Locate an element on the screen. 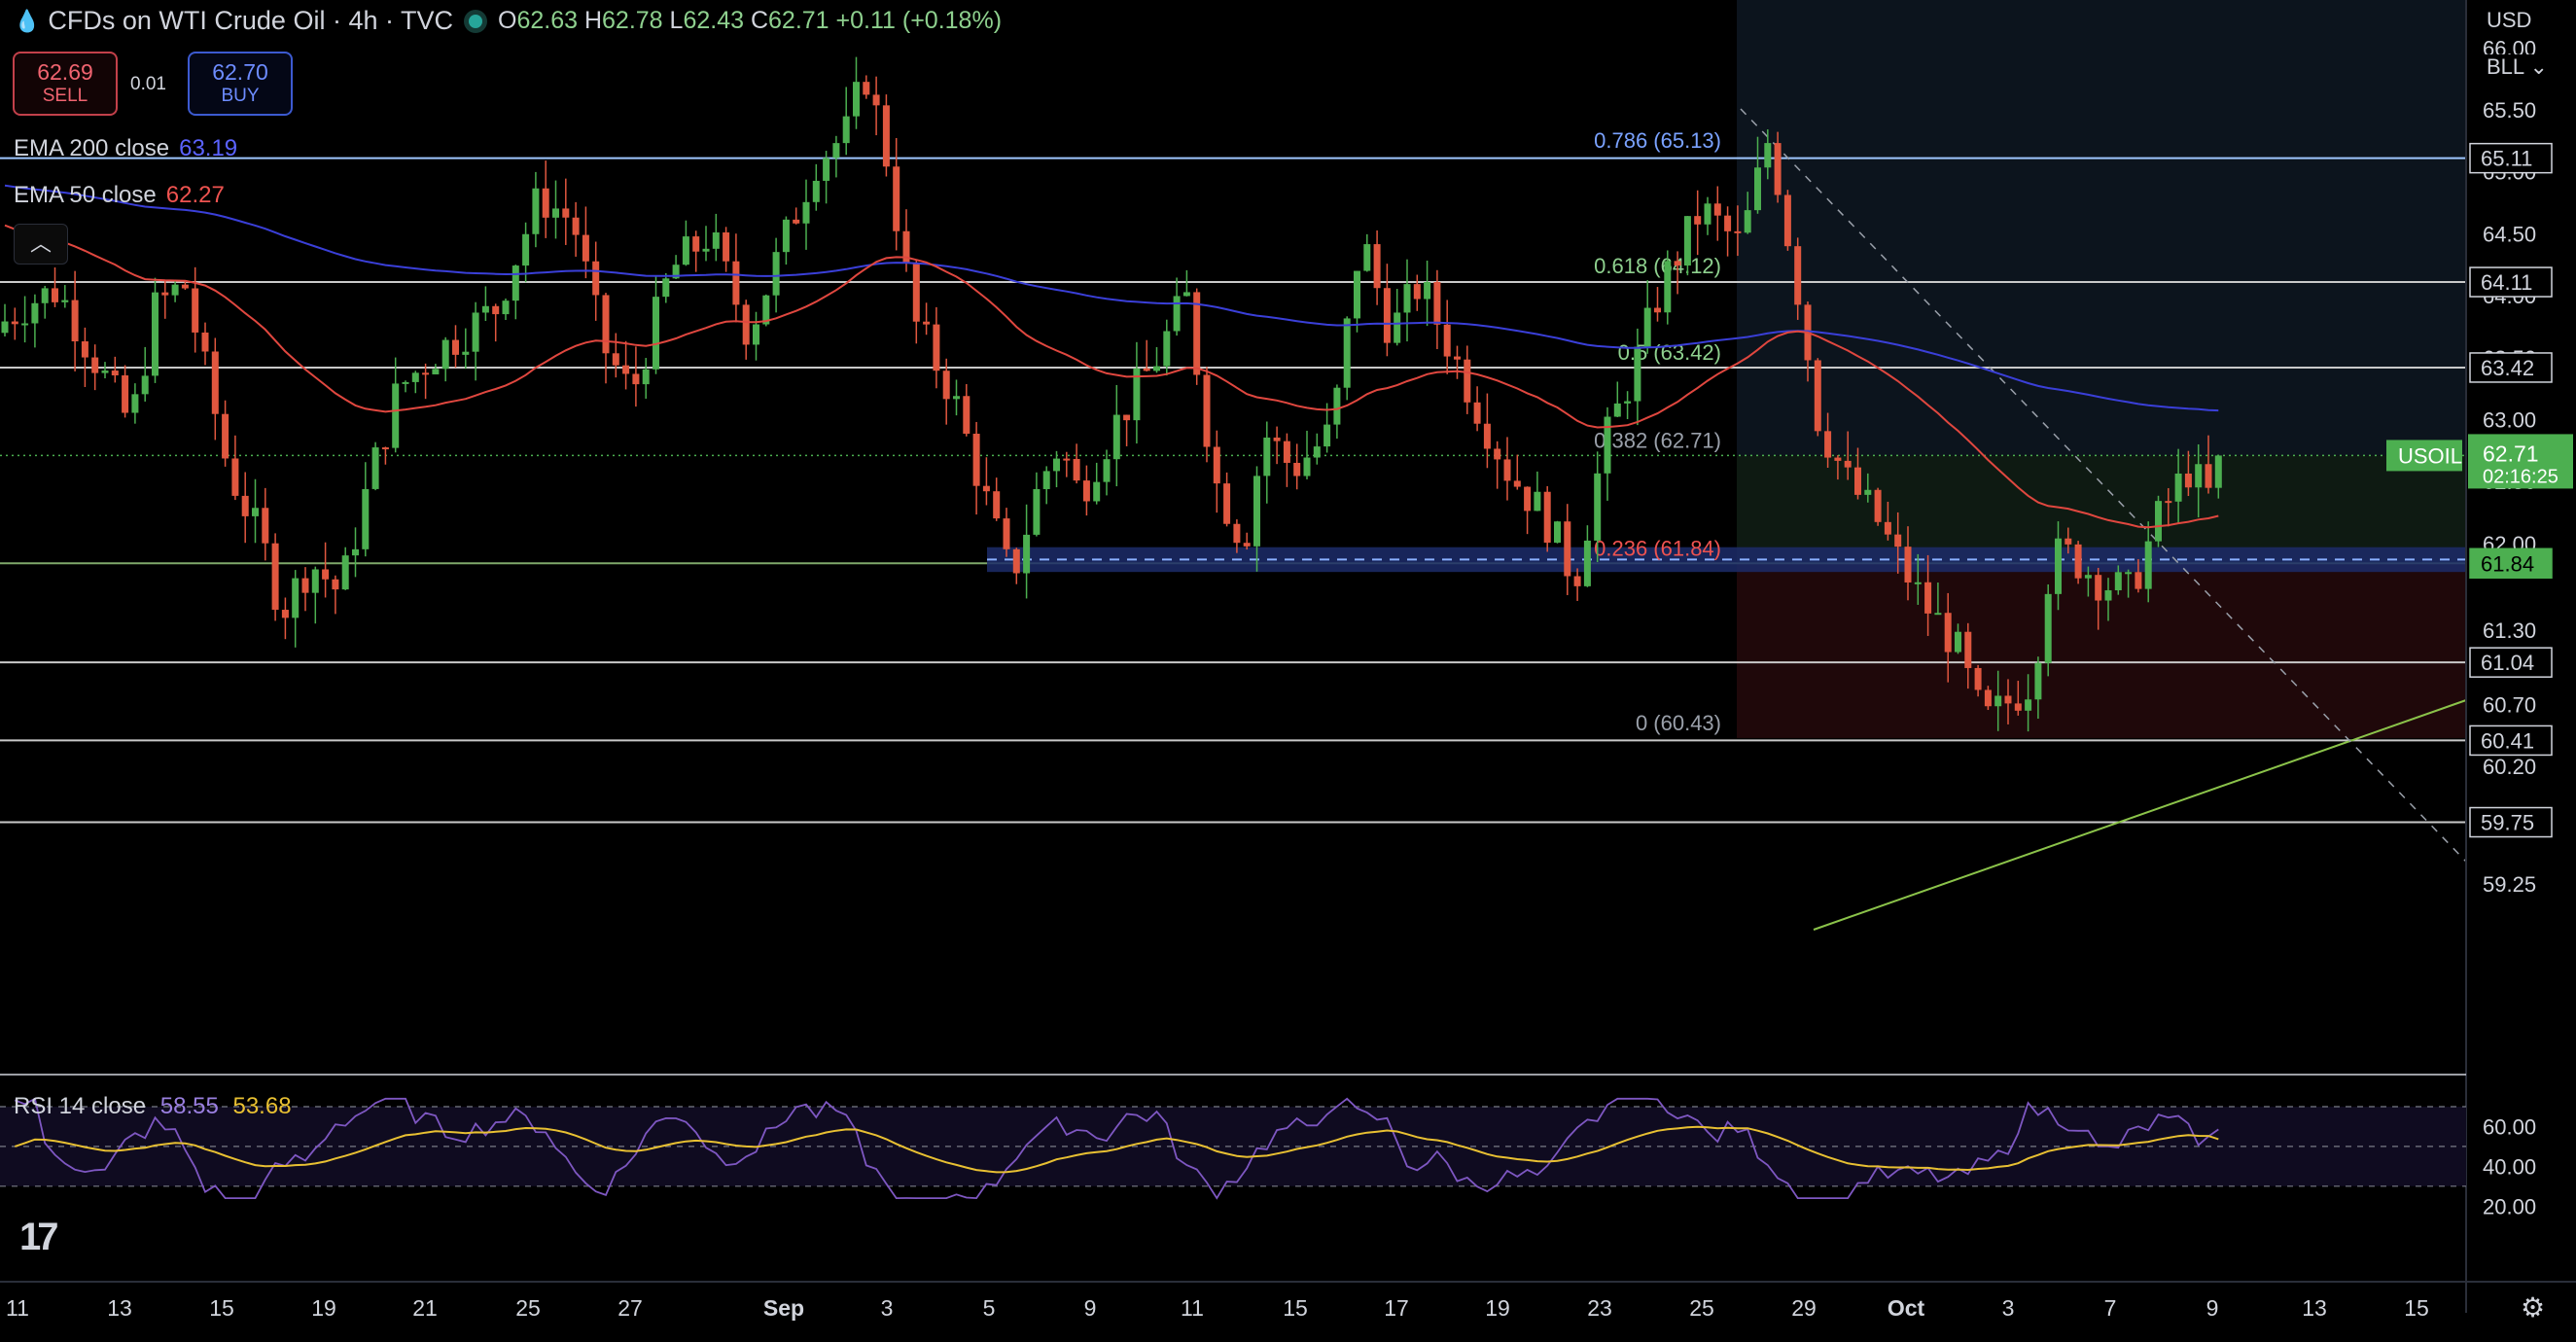 This screenshot has height=1342, width=2576. buy-label: BUY is located at coordinates (241, 96).